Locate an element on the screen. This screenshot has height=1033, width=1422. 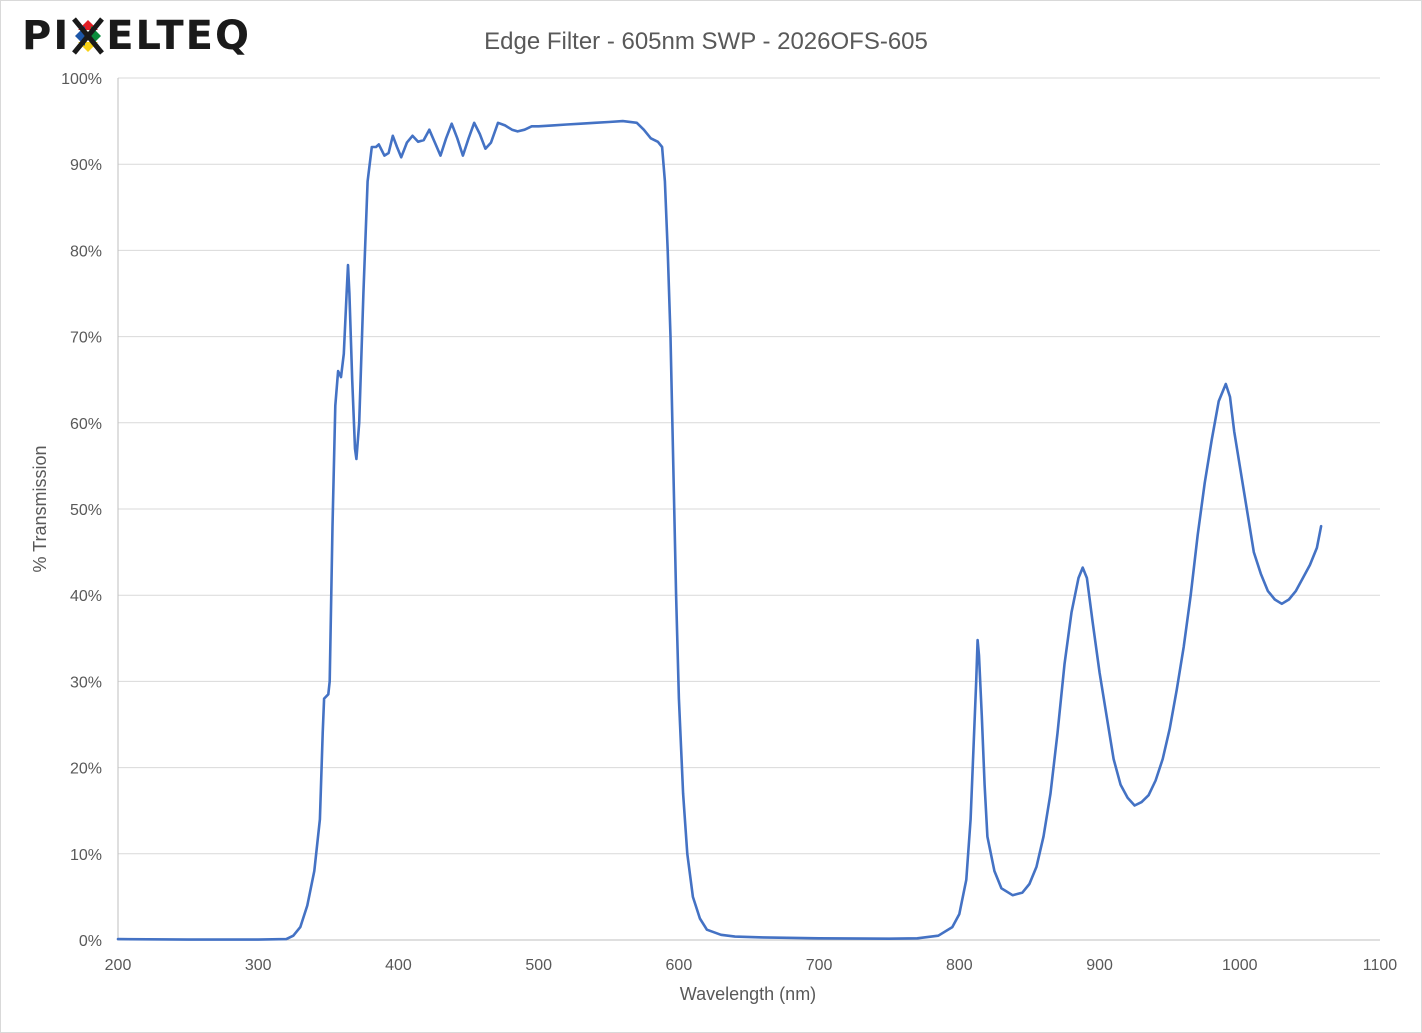
chart-title: Edge Filter - 605nm SWP - 2026OFS-605 is located at coordinates (706, 41).